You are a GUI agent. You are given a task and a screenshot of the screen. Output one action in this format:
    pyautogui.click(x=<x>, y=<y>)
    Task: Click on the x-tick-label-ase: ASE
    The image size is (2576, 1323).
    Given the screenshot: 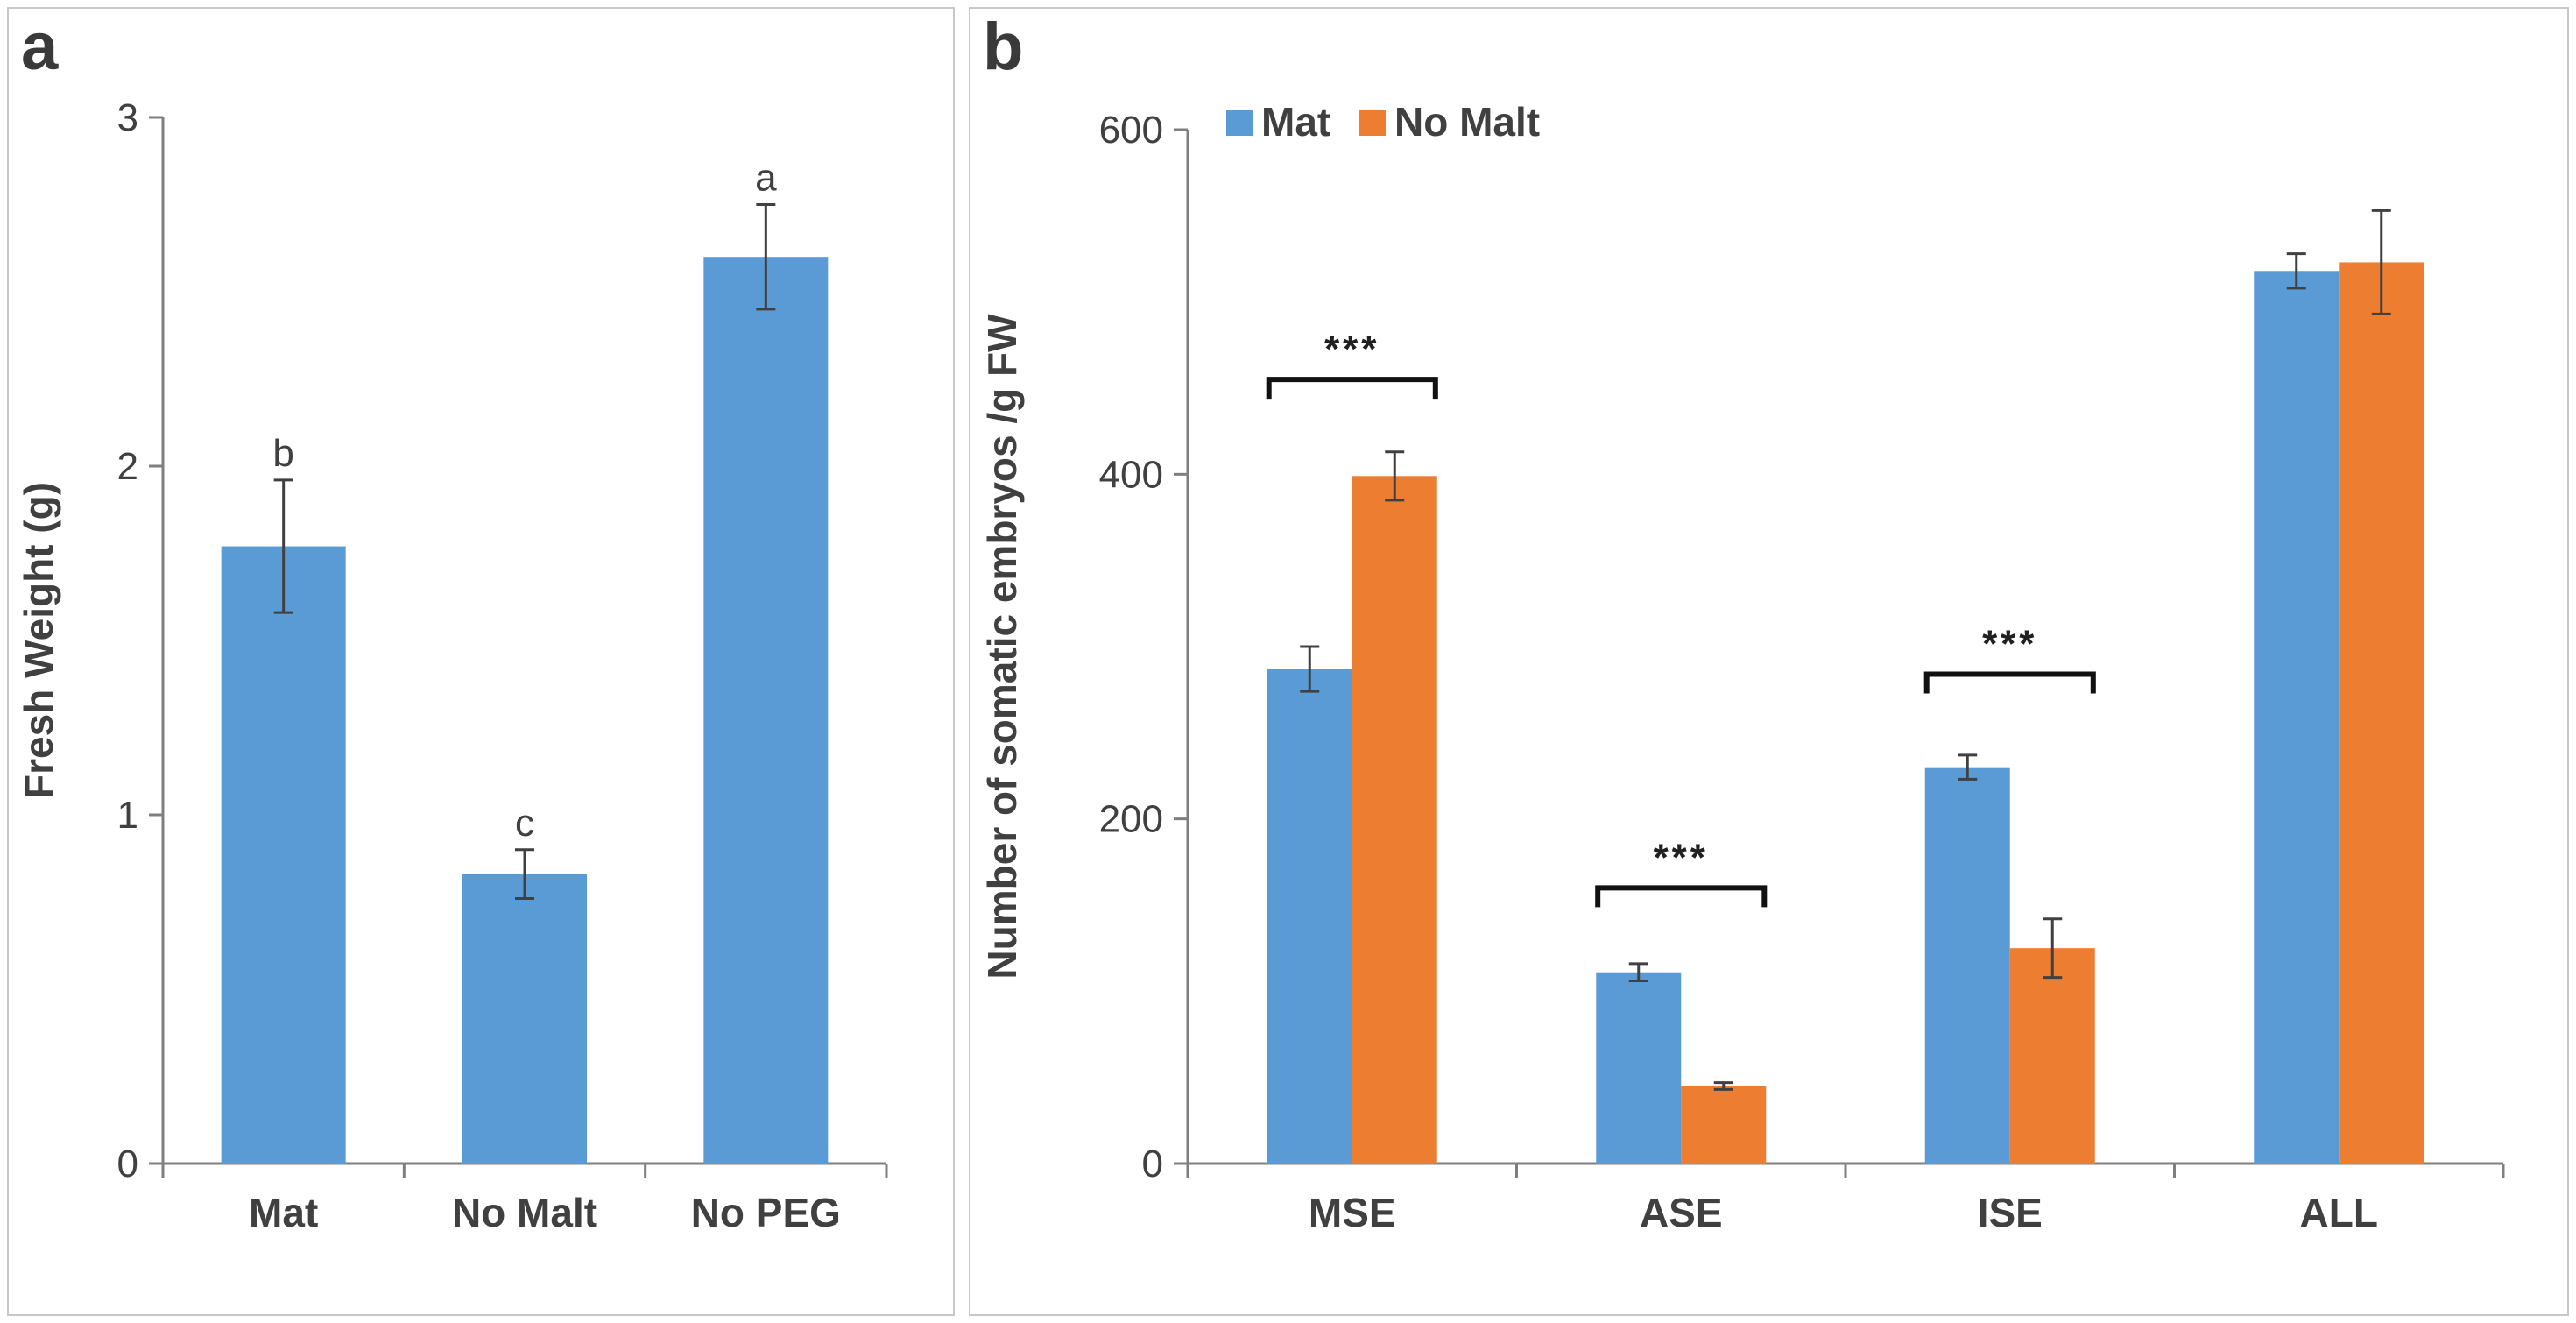 What is the action you would take?
    pyautogui.click(x=1682, y=1212)
    